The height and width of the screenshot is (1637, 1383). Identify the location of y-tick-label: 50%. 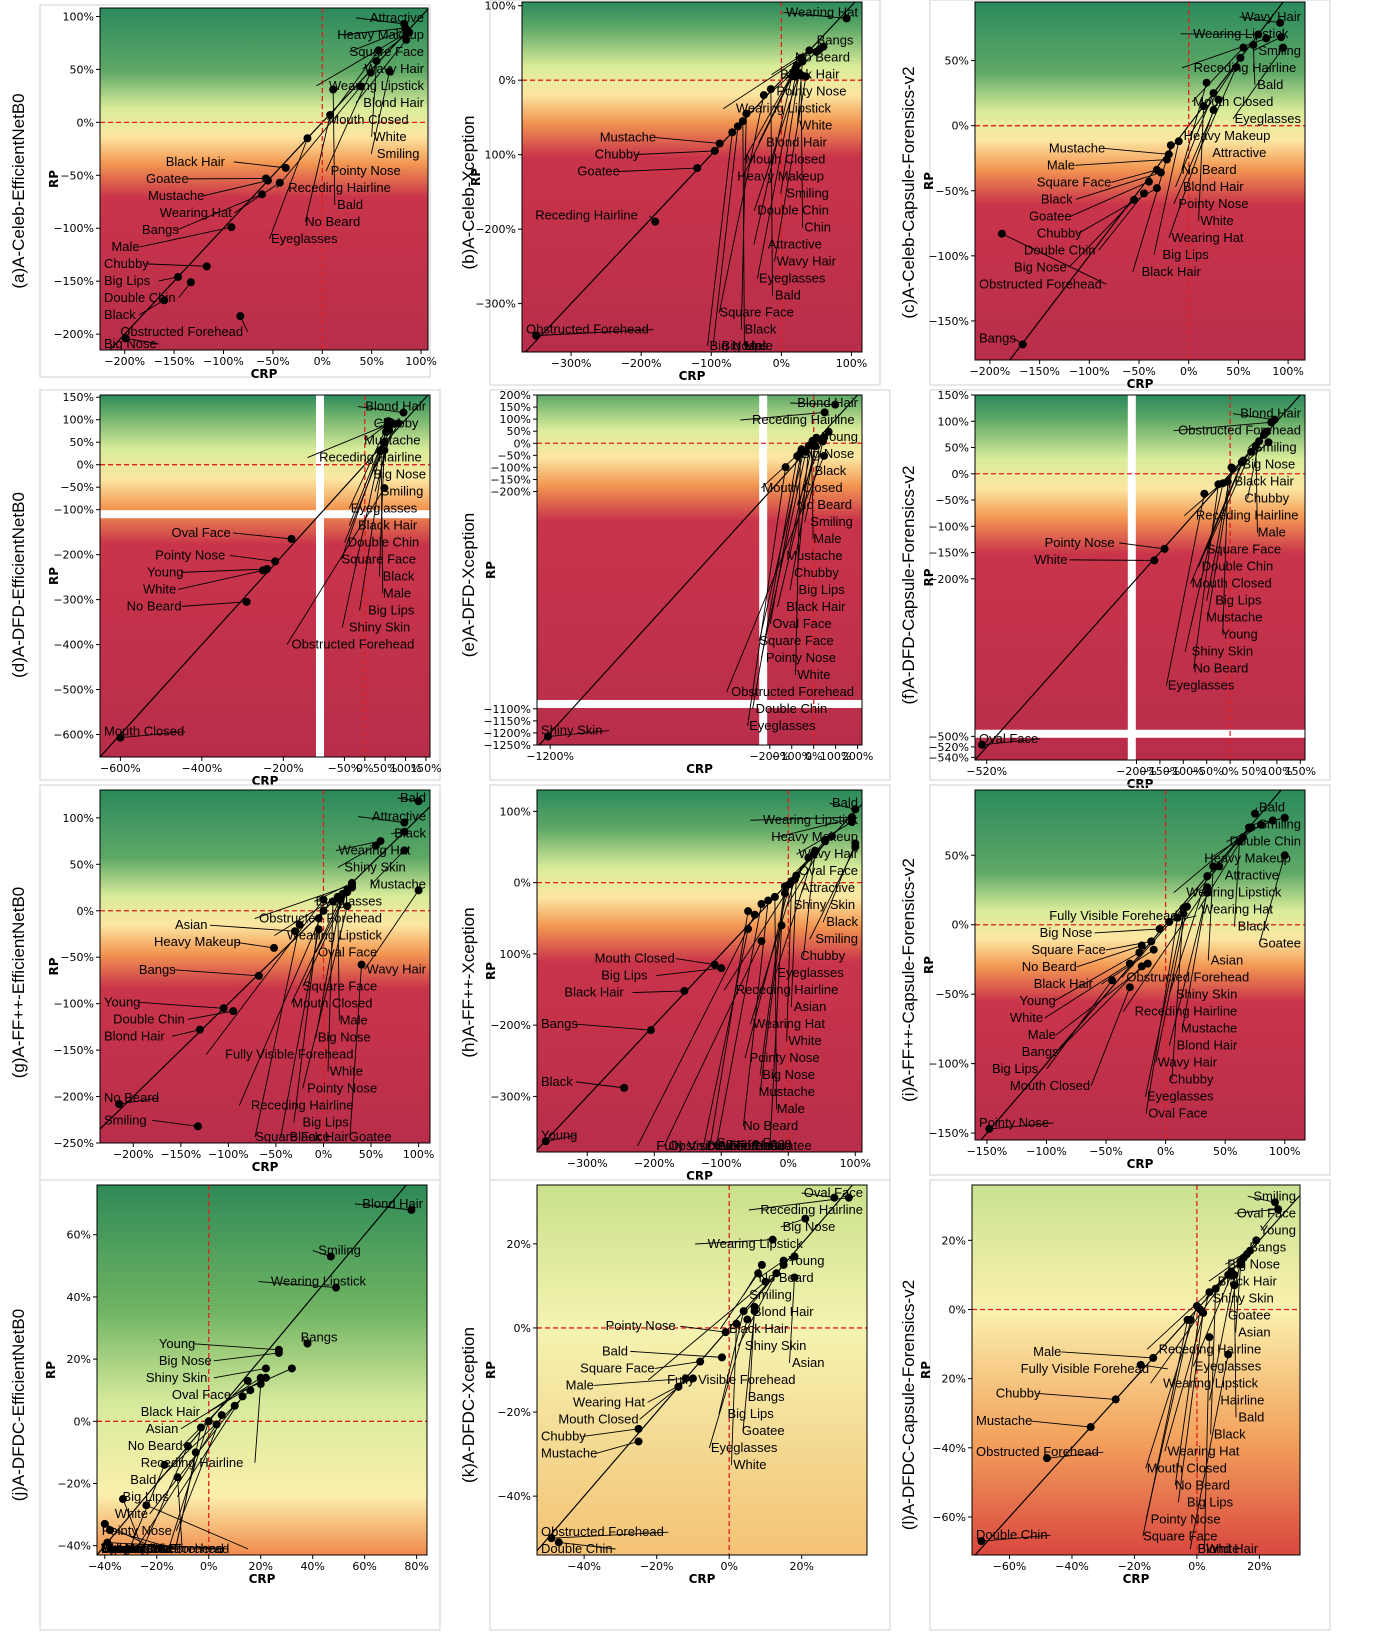
(957, 448).